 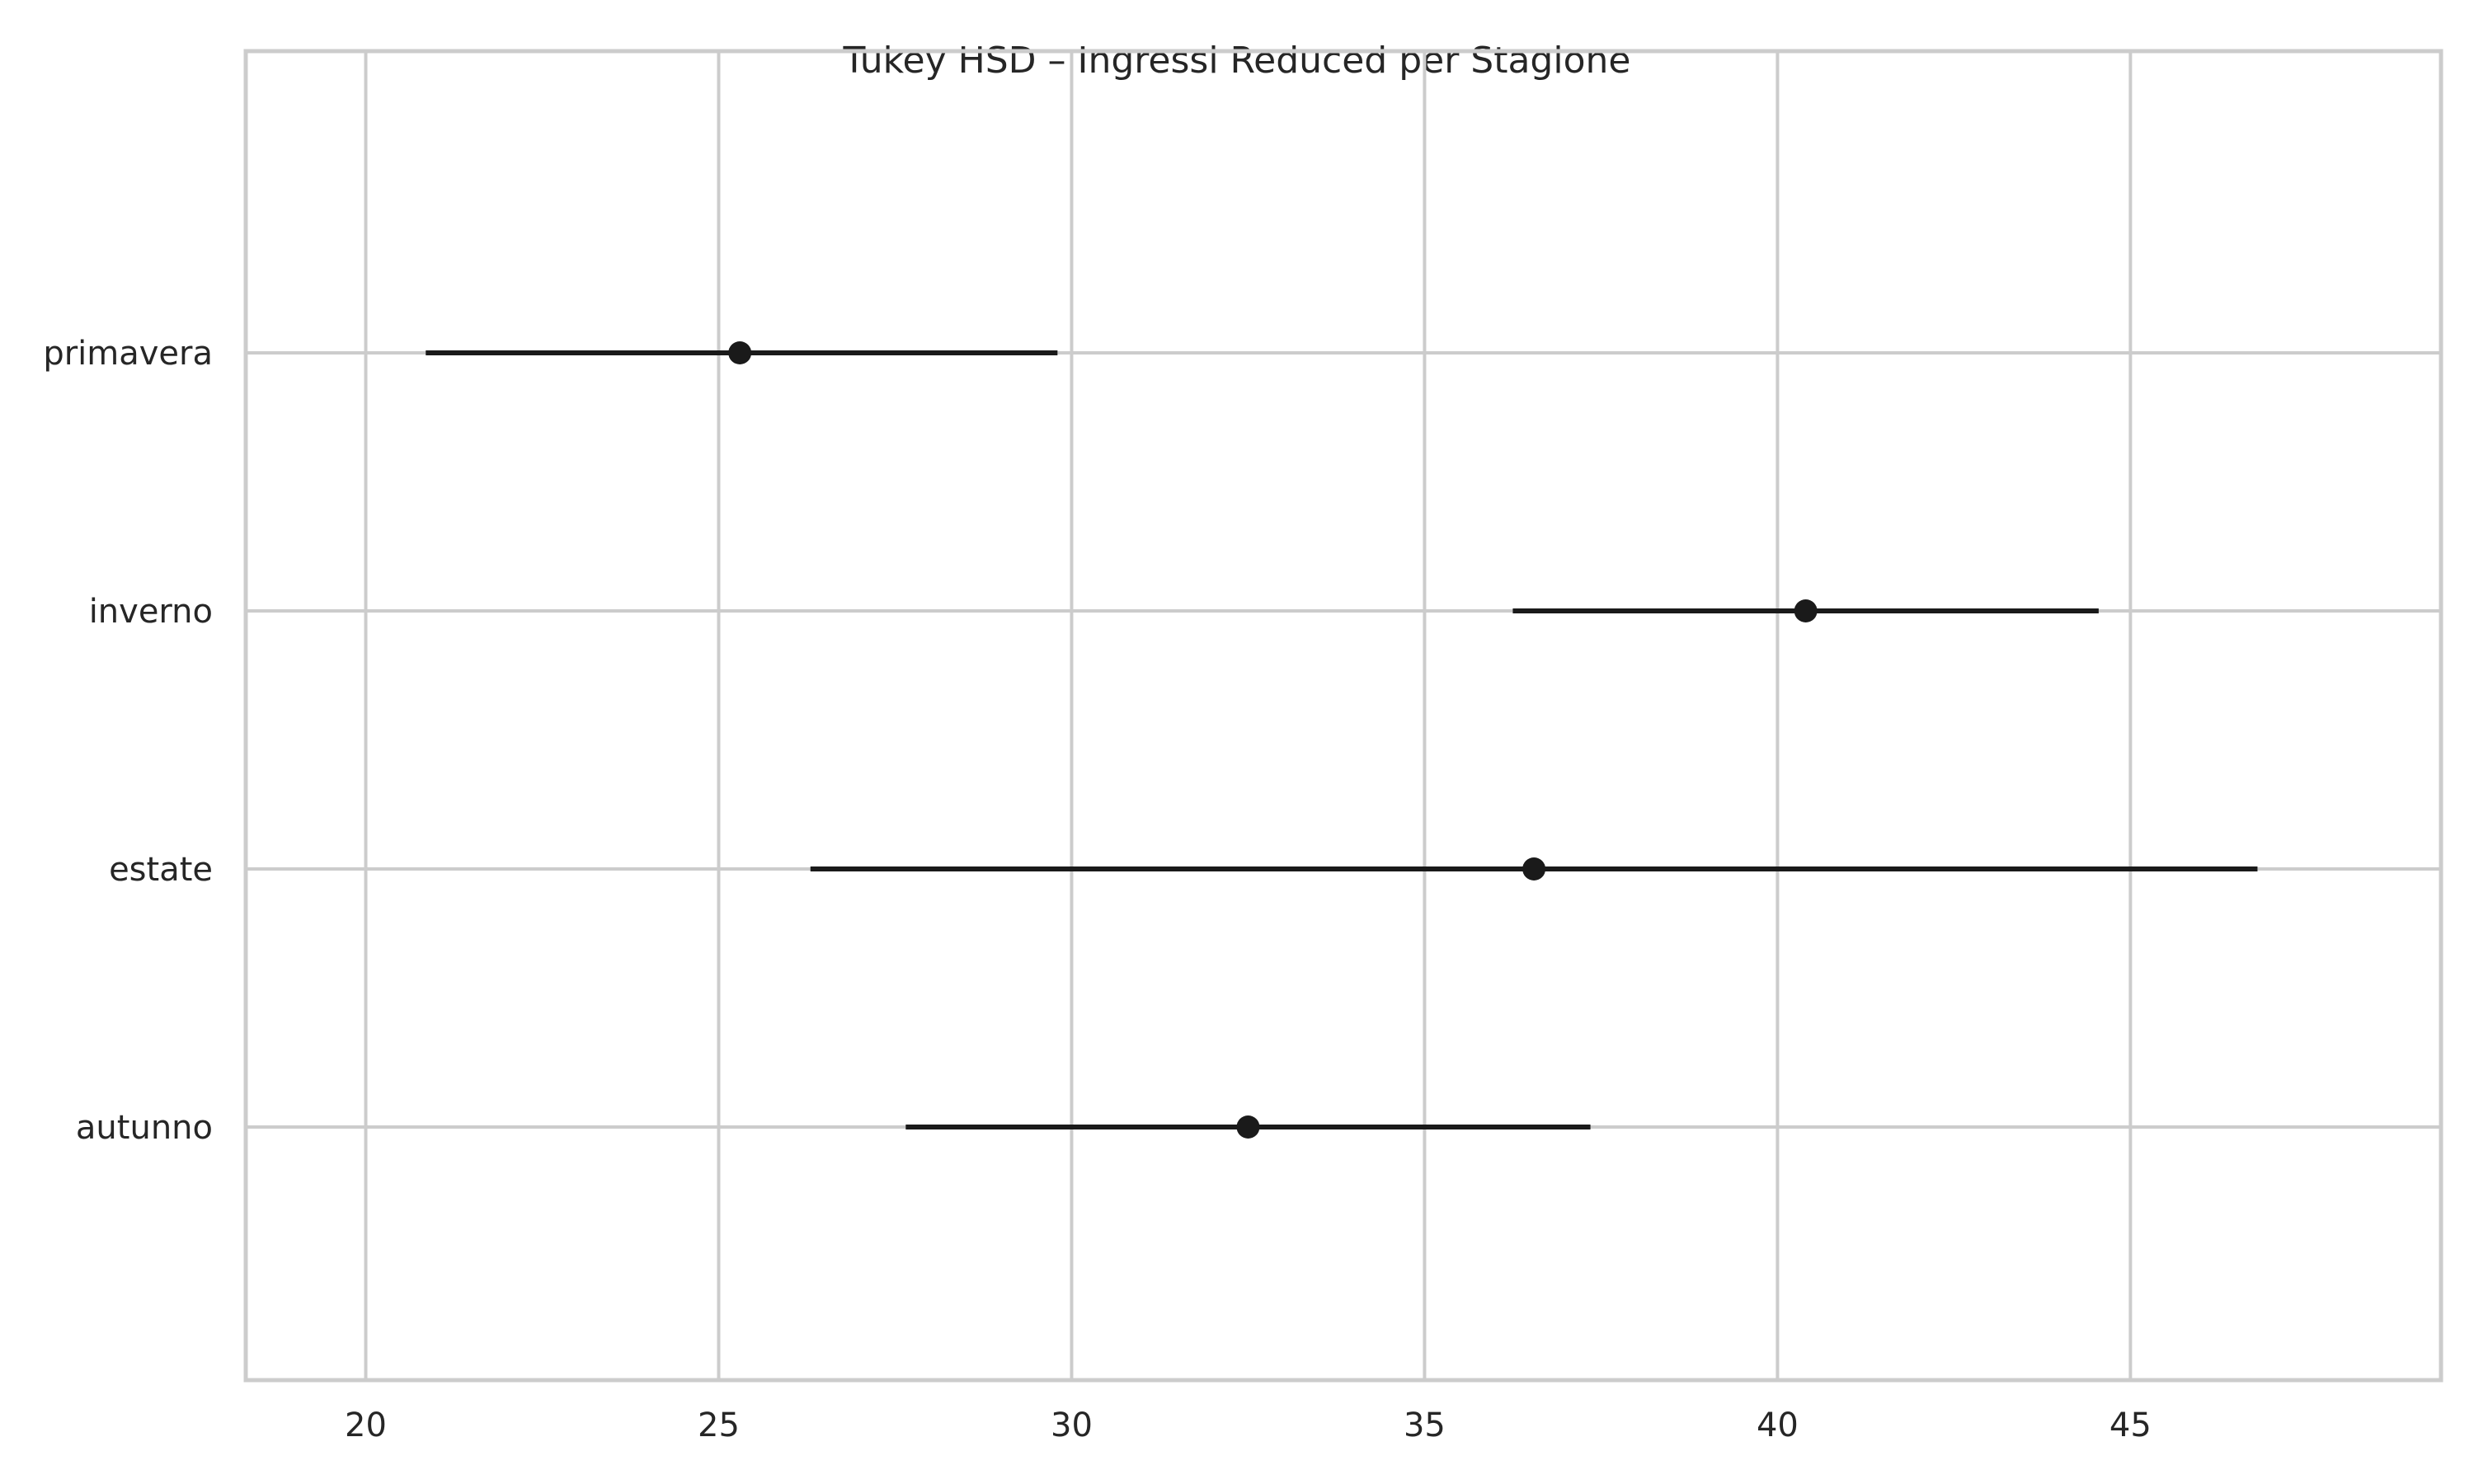 I want to click on y-tick-label-estate: estate, so click(x=161, y=870).